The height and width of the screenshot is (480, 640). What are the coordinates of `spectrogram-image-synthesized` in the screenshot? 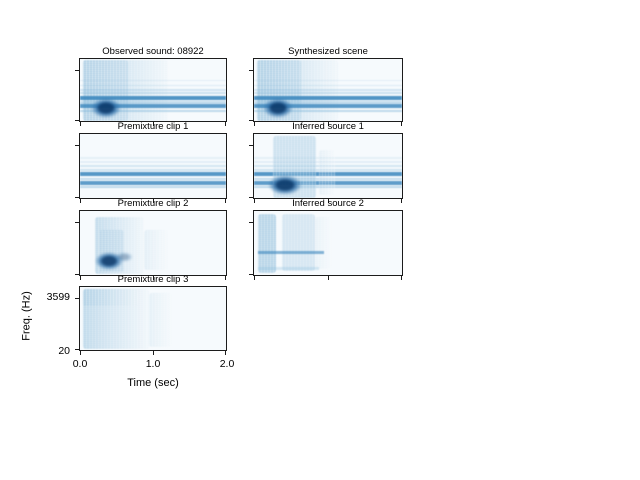 It's located at (328, 90).